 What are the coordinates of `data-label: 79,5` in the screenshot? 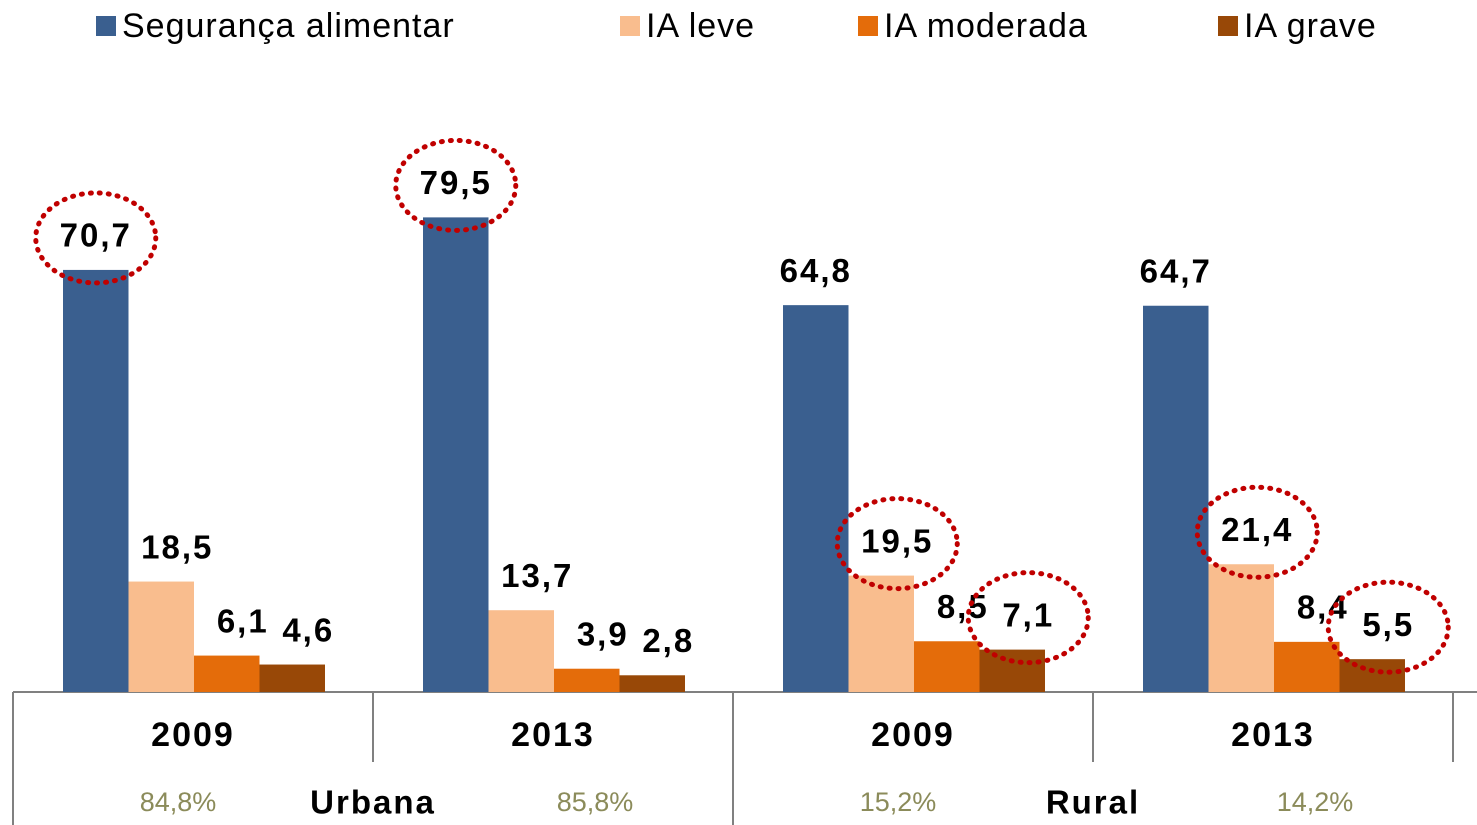 It's located at (456, 182).